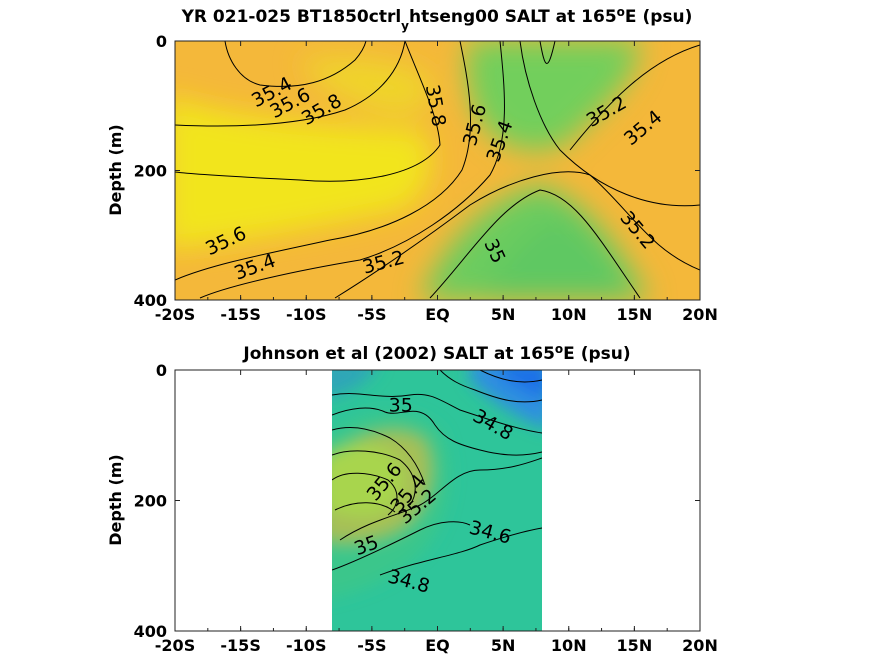 This screenshot has height=656, width=875. I want to click on bottom-contours, so click(437, 473).